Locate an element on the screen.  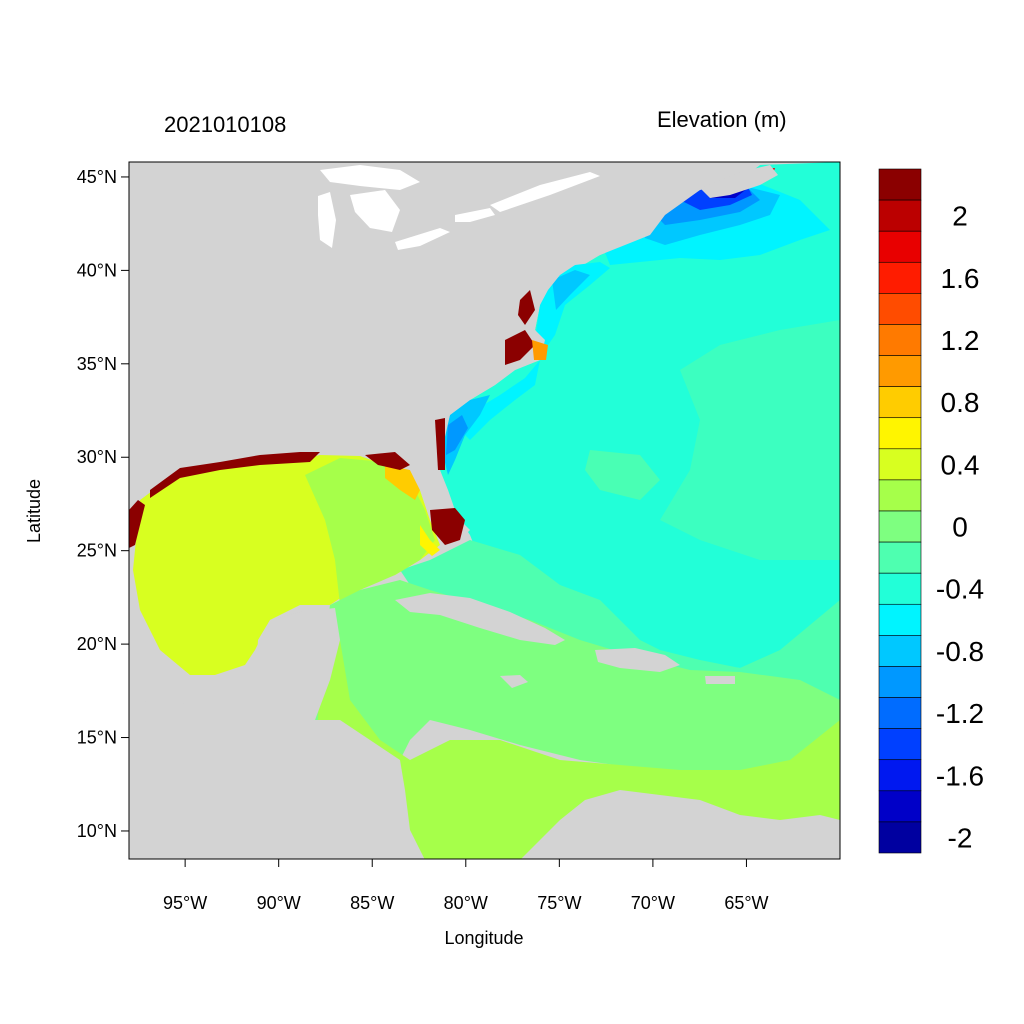
hispaniola is located at coordinates (637, 660).